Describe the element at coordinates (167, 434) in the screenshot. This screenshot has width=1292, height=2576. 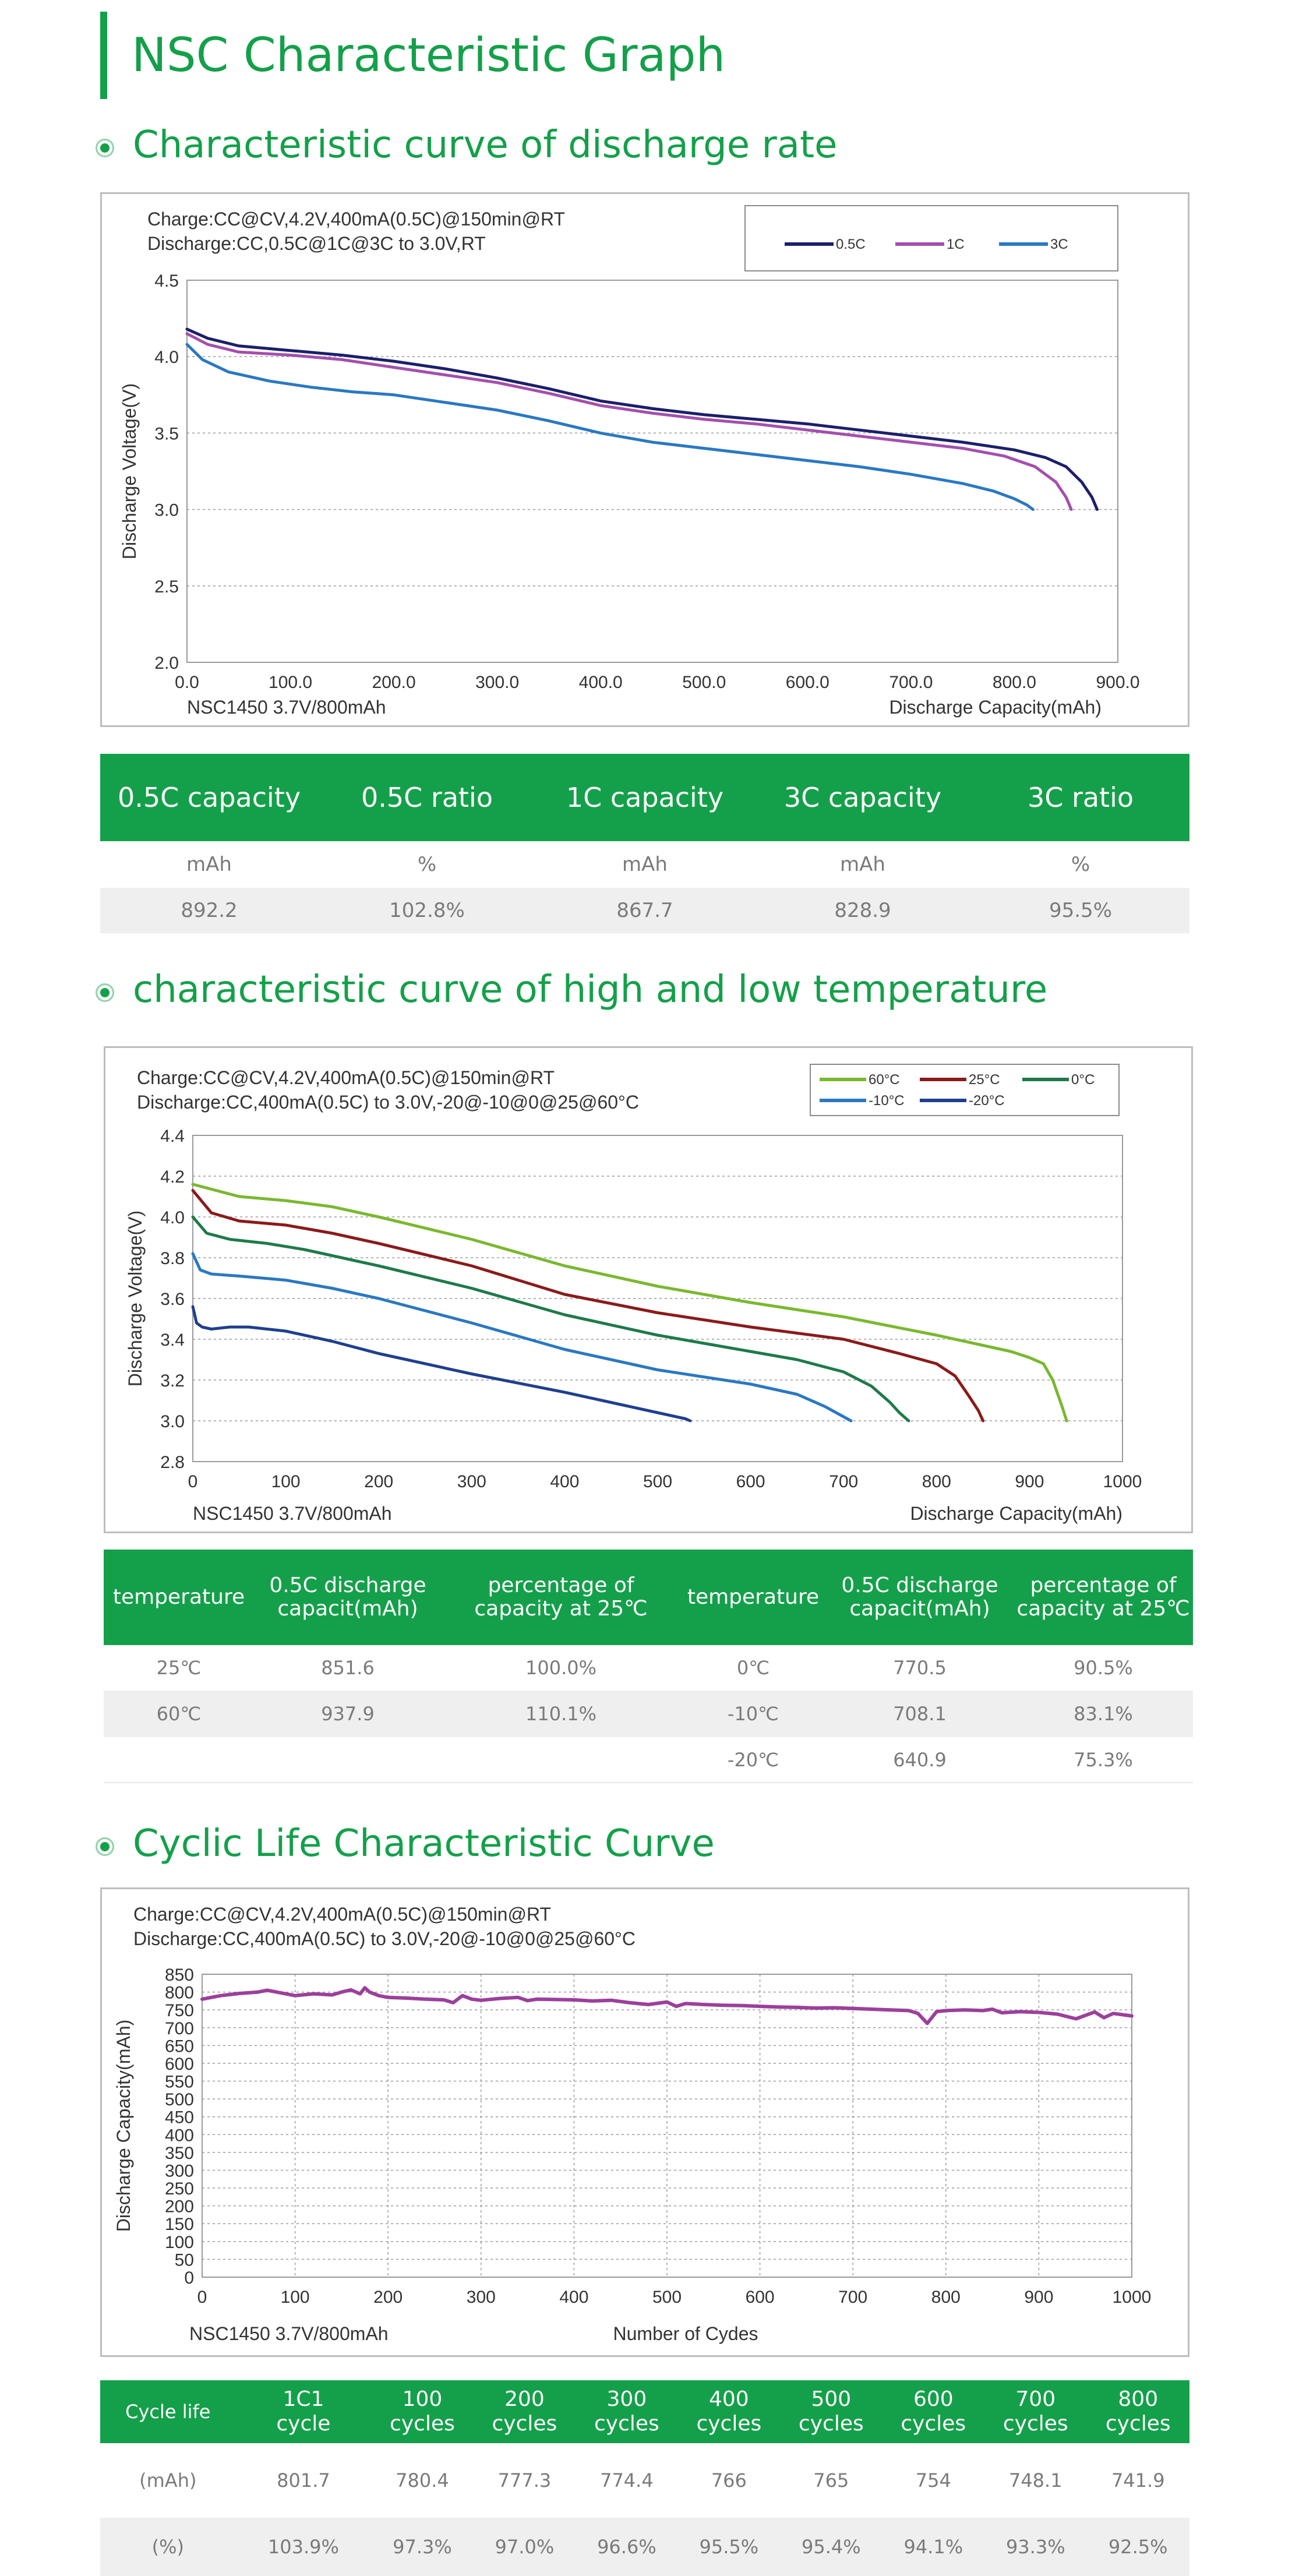
I see `y-tick-label: 3.5` at that location.